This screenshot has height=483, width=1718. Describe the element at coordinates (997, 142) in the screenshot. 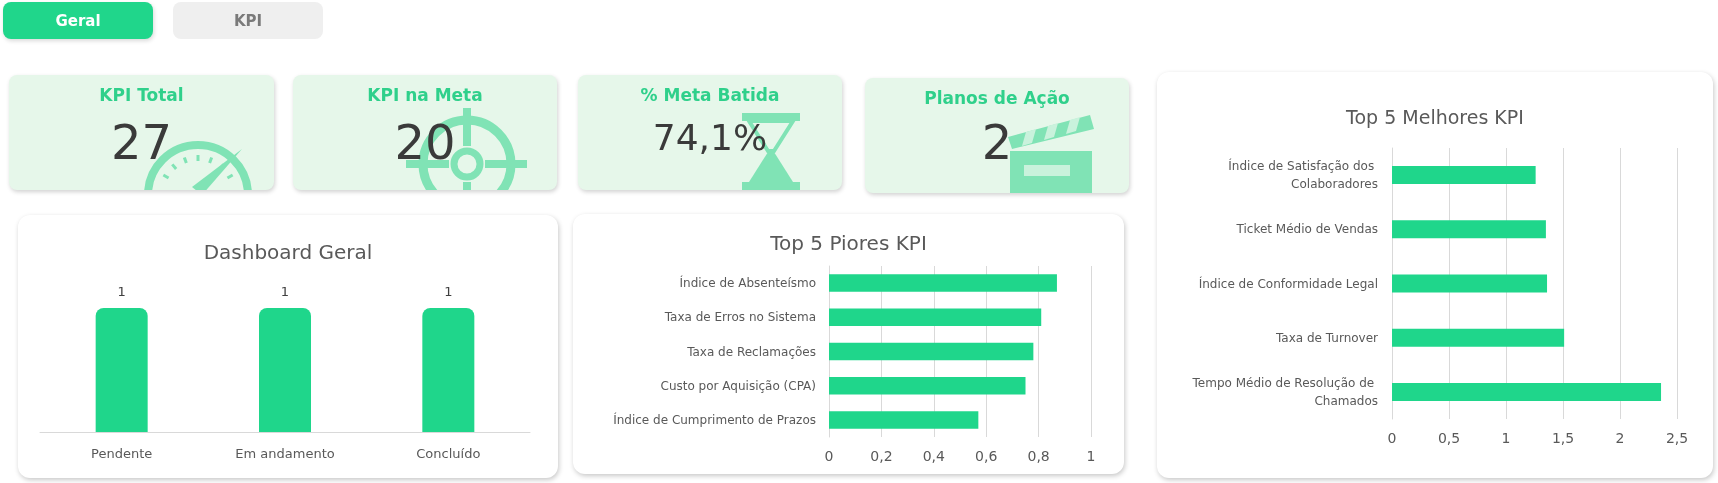

I see `text: 2` at that location.